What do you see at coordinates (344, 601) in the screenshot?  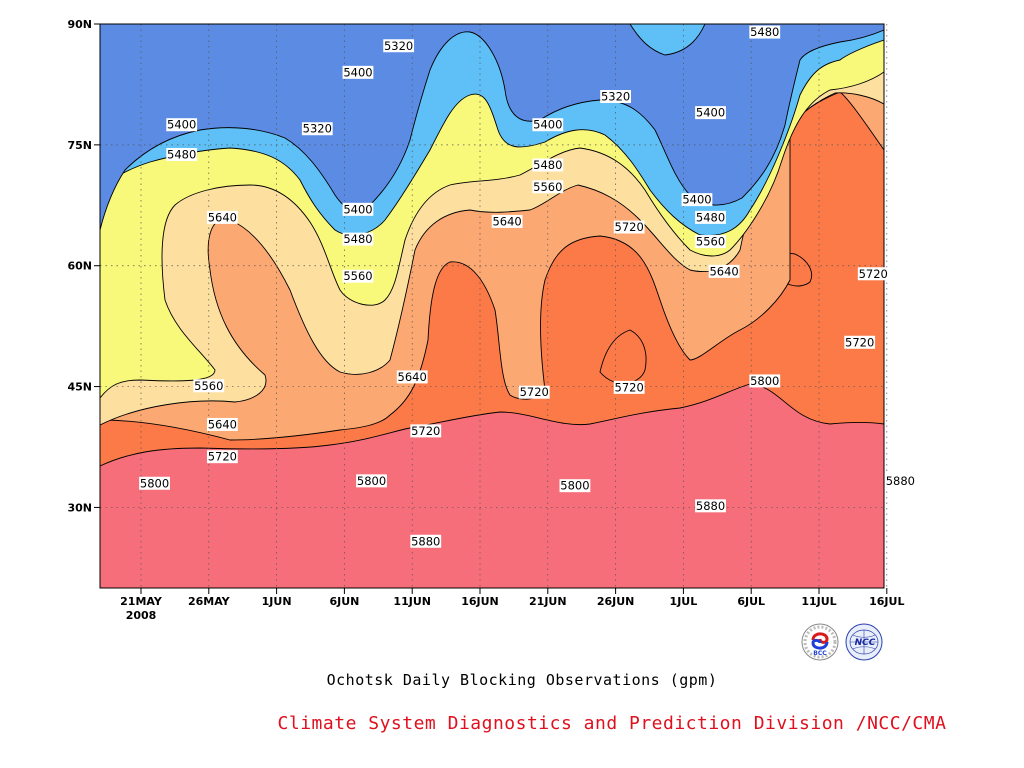 I see `x-tick-label: 6JUN` at bounding box center [344, 601].